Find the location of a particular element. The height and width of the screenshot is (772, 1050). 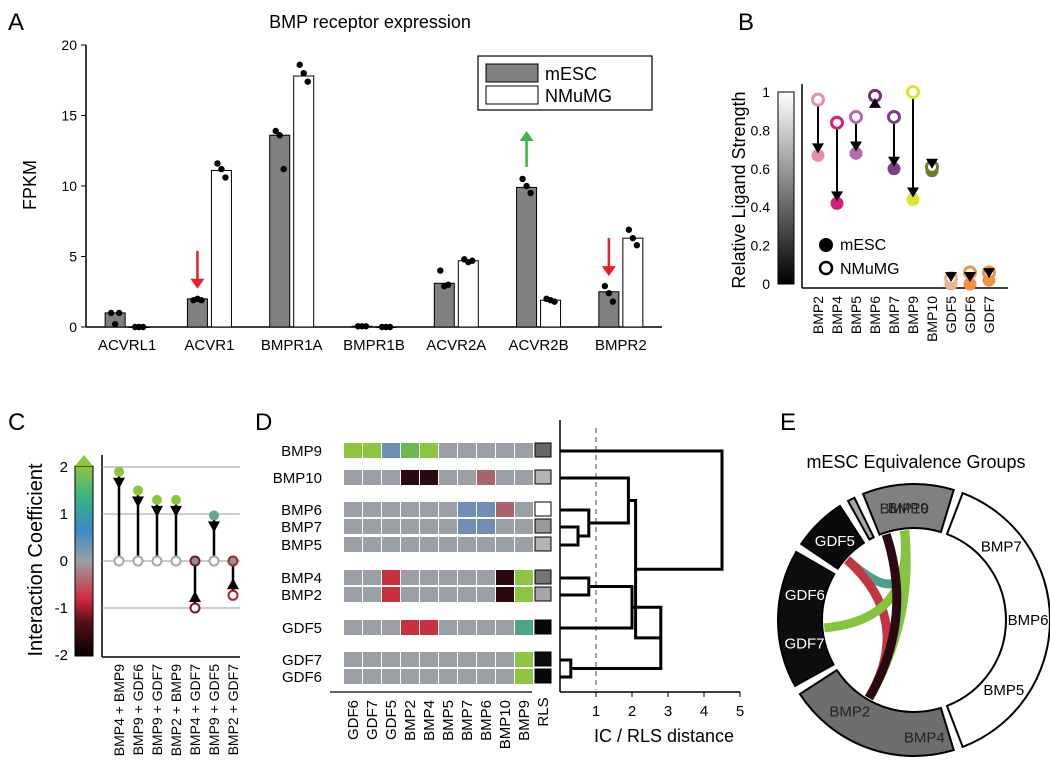

legend-label-mesc: mESC is located at coordinates (571, 74).